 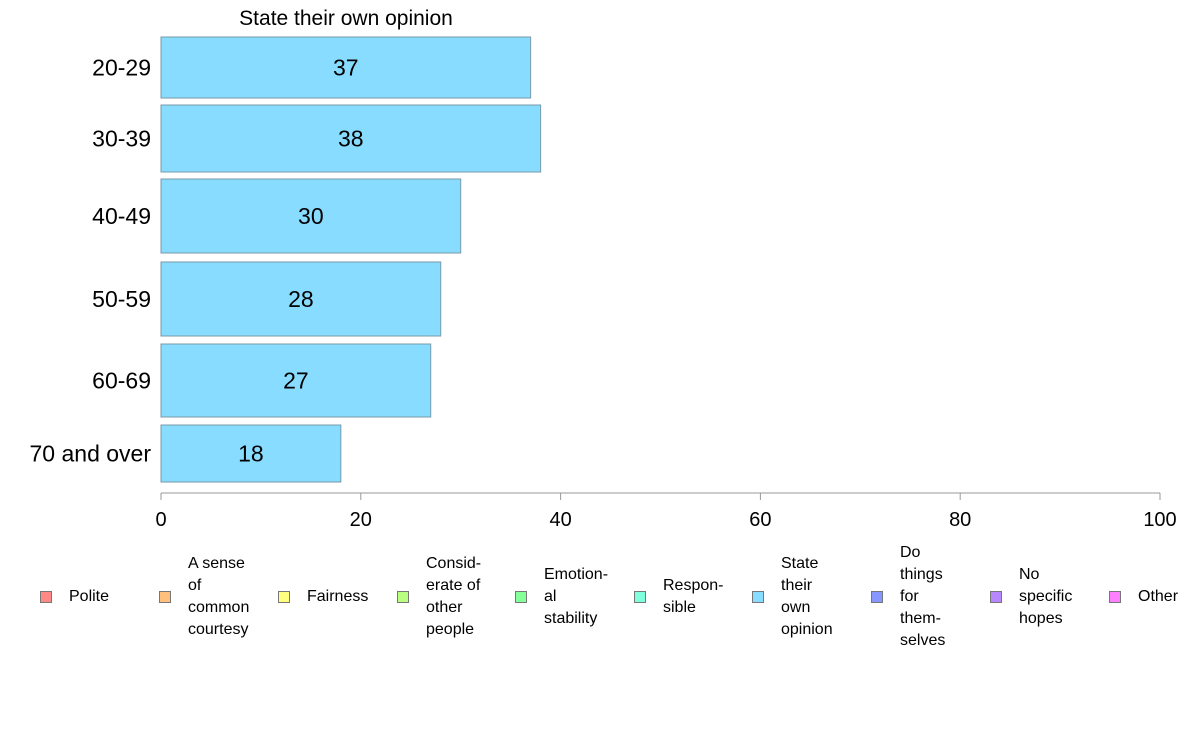 What do you see at coordinates (160, 520) in the screenshot?
I see `x-tick-label: 0` at bounding box center [160, 520].